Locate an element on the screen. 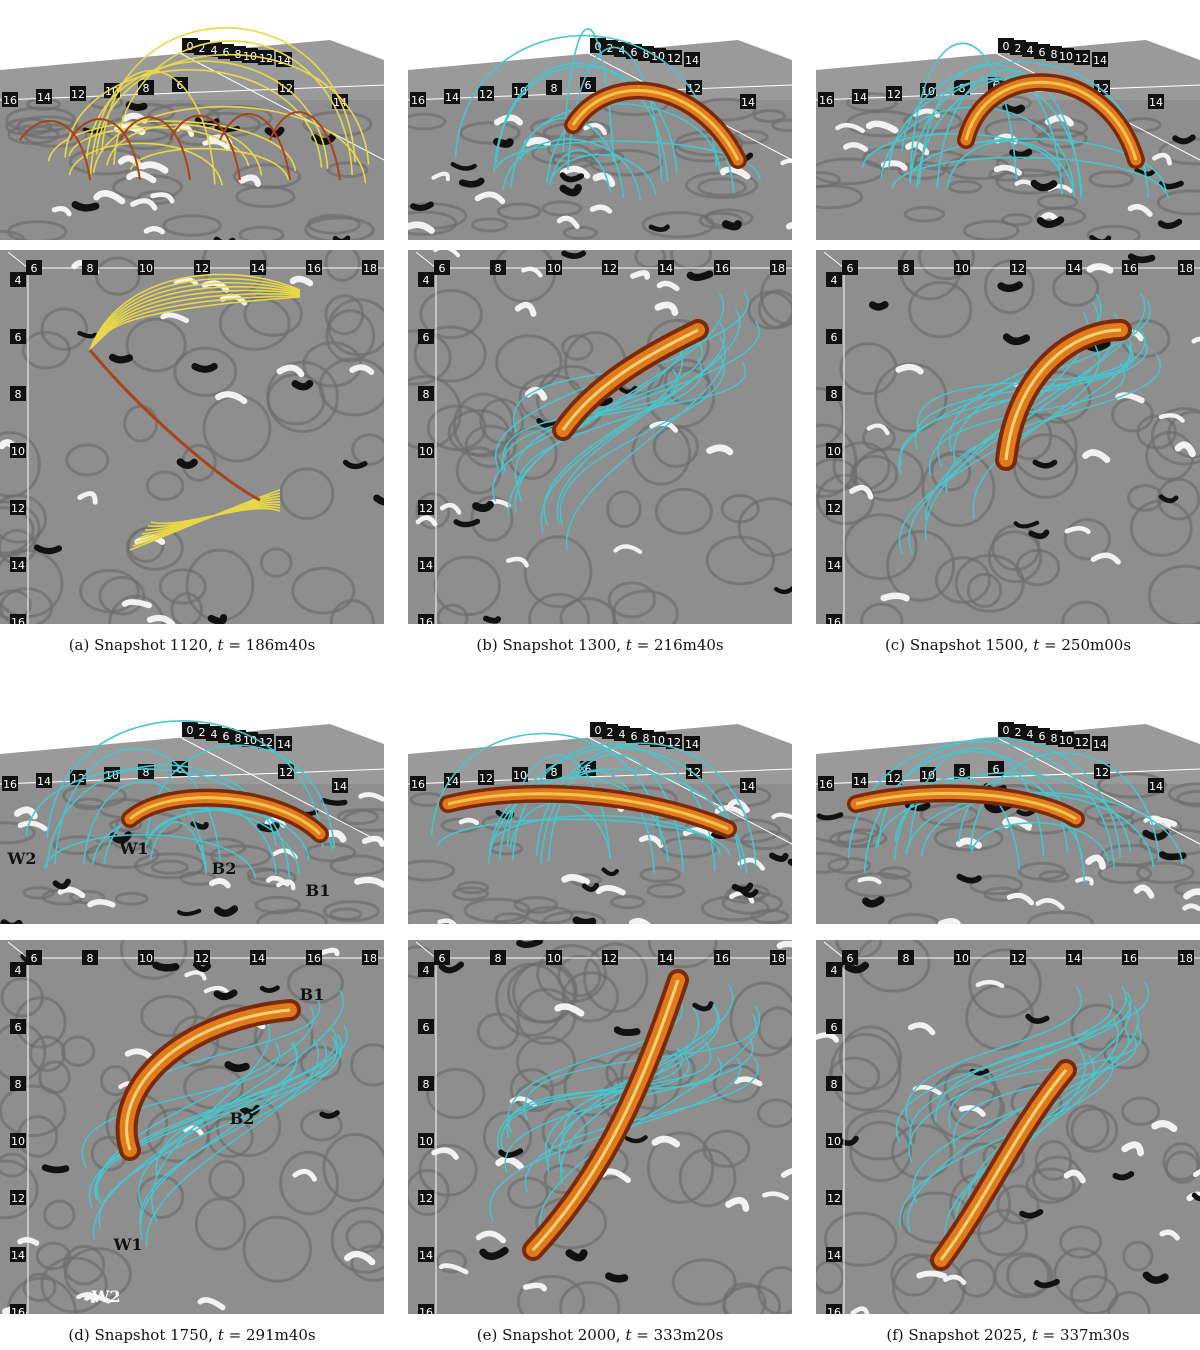  persp-tick-back-14: 14 is located at coordinates (1100, 59).